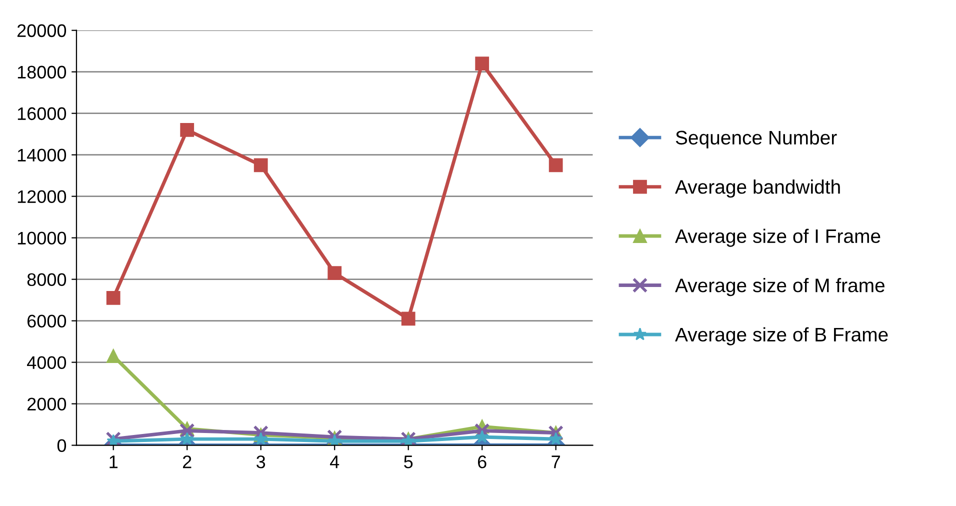 This screenshot has width=956, height=506. What do you see at coordinates (187, 461) in the screenshot?
I see `x-tick-label: 2` at bounding box center [187, 461].